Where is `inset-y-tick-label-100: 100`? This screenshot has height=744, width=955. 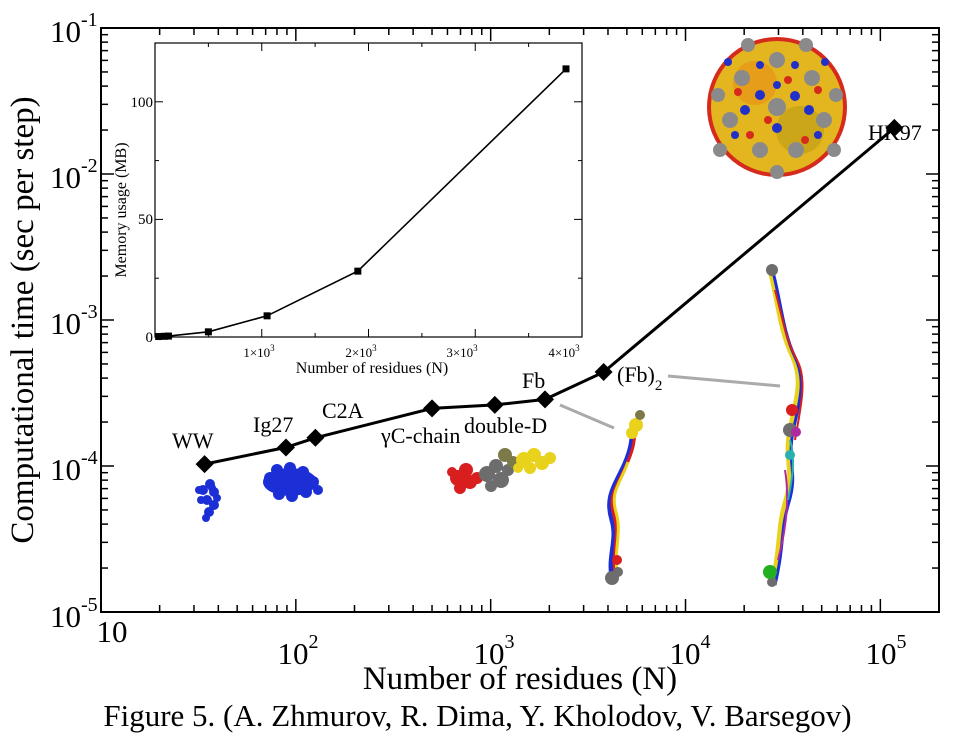
inset-y-tick-label-100: 100 is located at coordinates (142, 103).